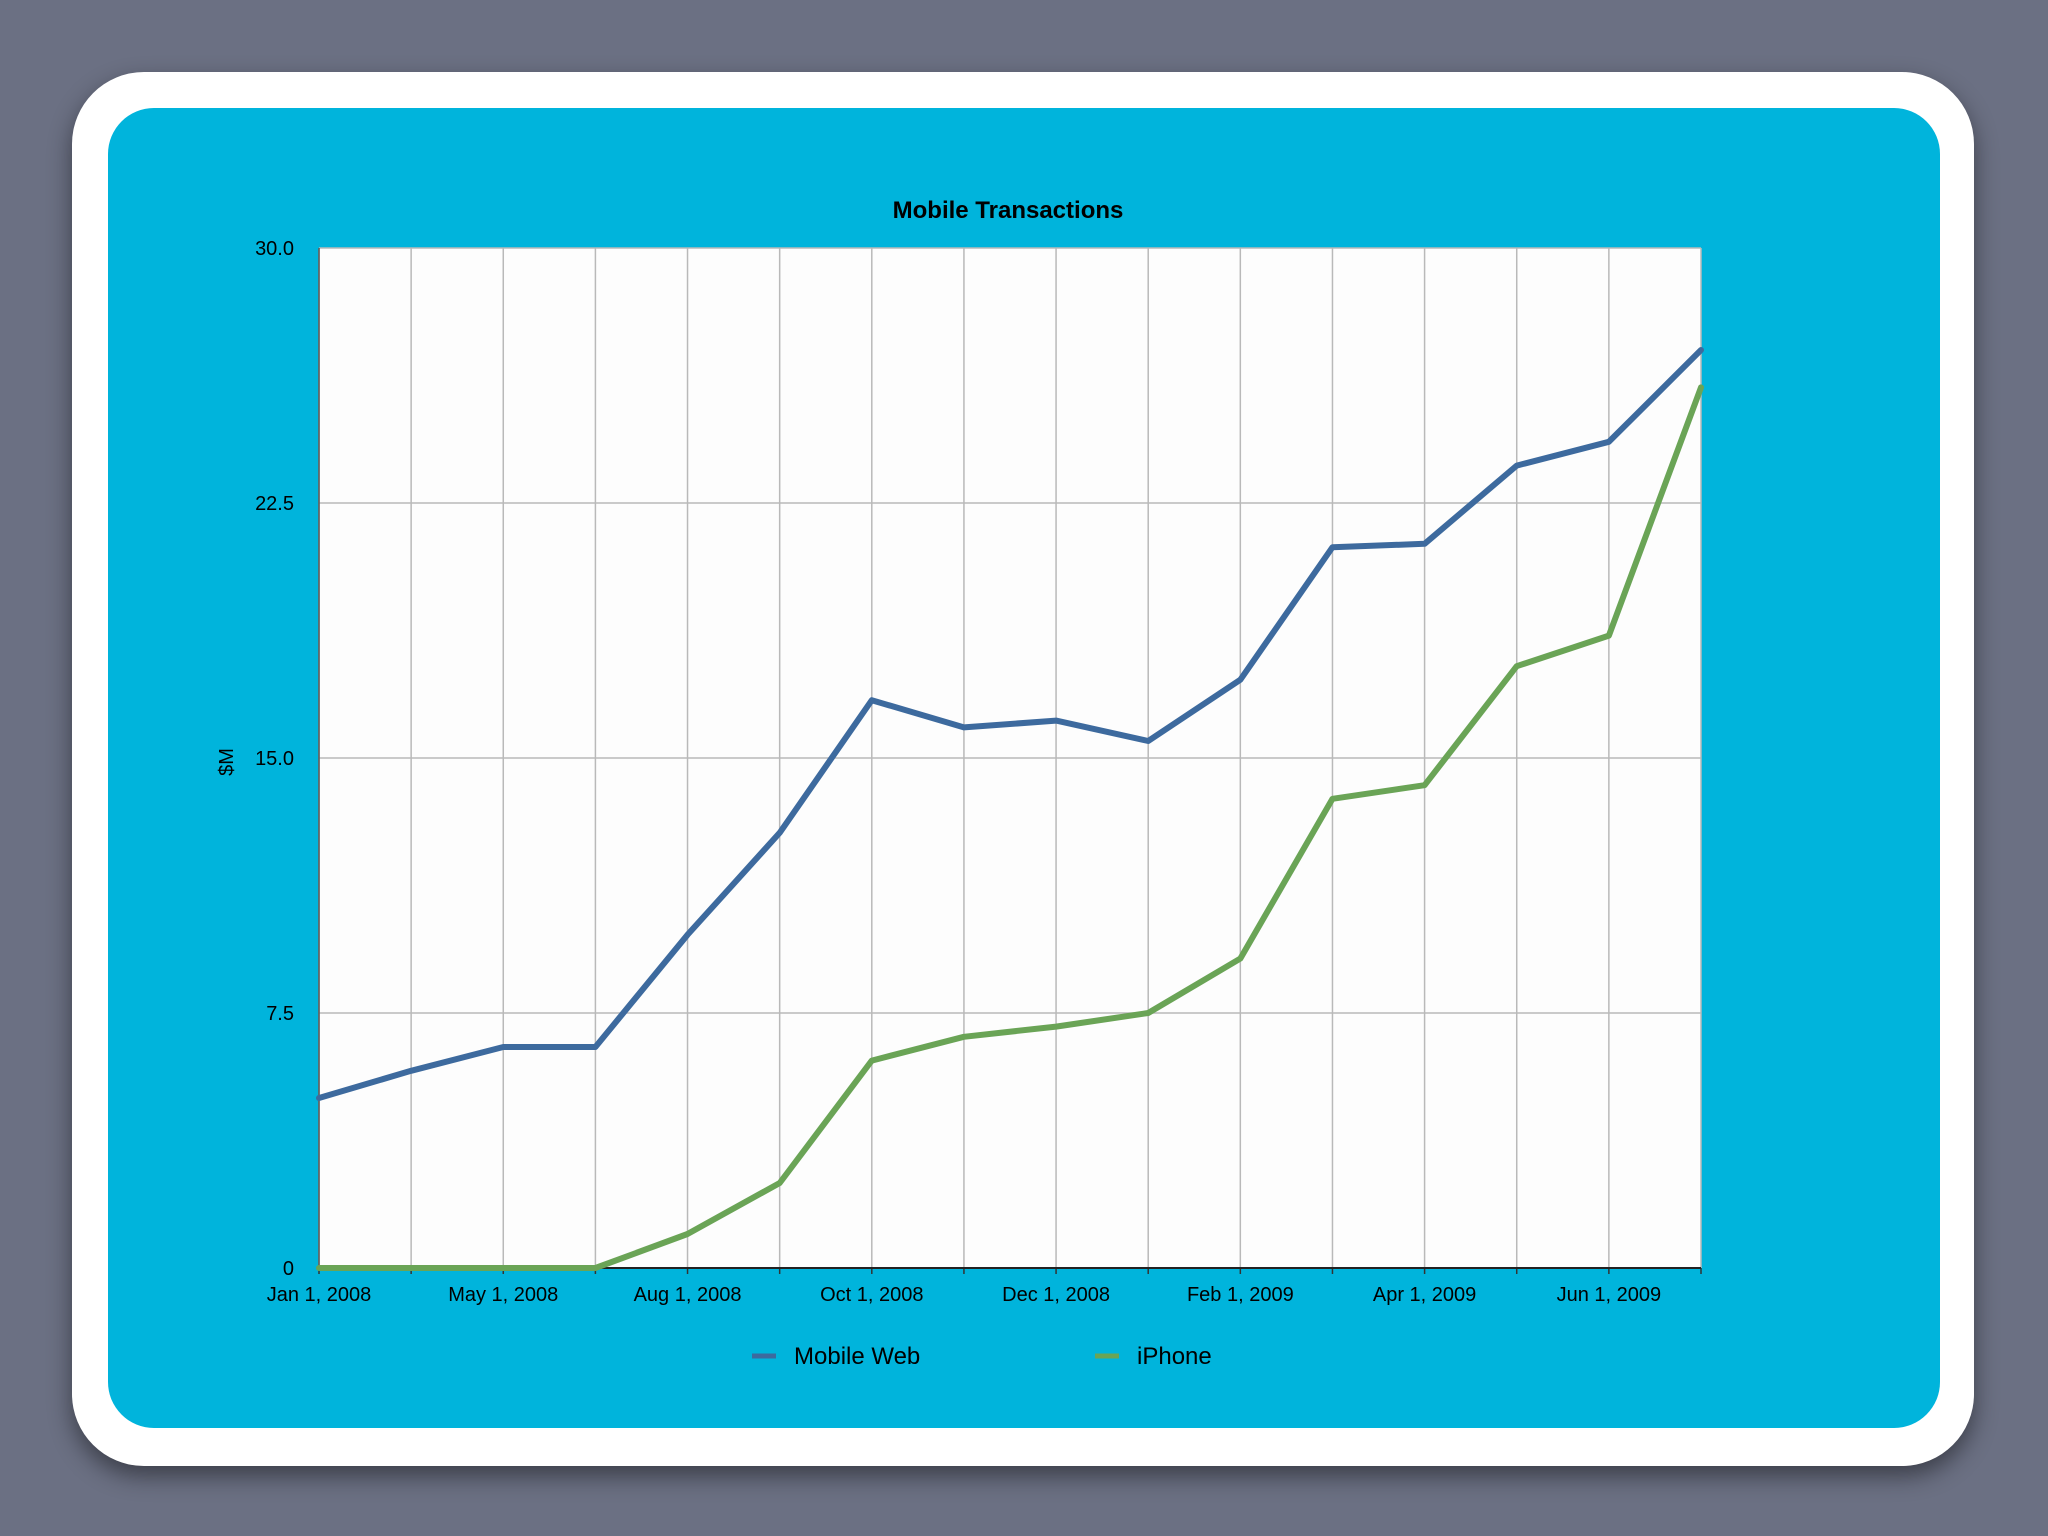 The image size is (2048, 1536). Describe the element at coordinates (274, 249) in the screenshot. I see `y-tick-label: 30.0` at that location.